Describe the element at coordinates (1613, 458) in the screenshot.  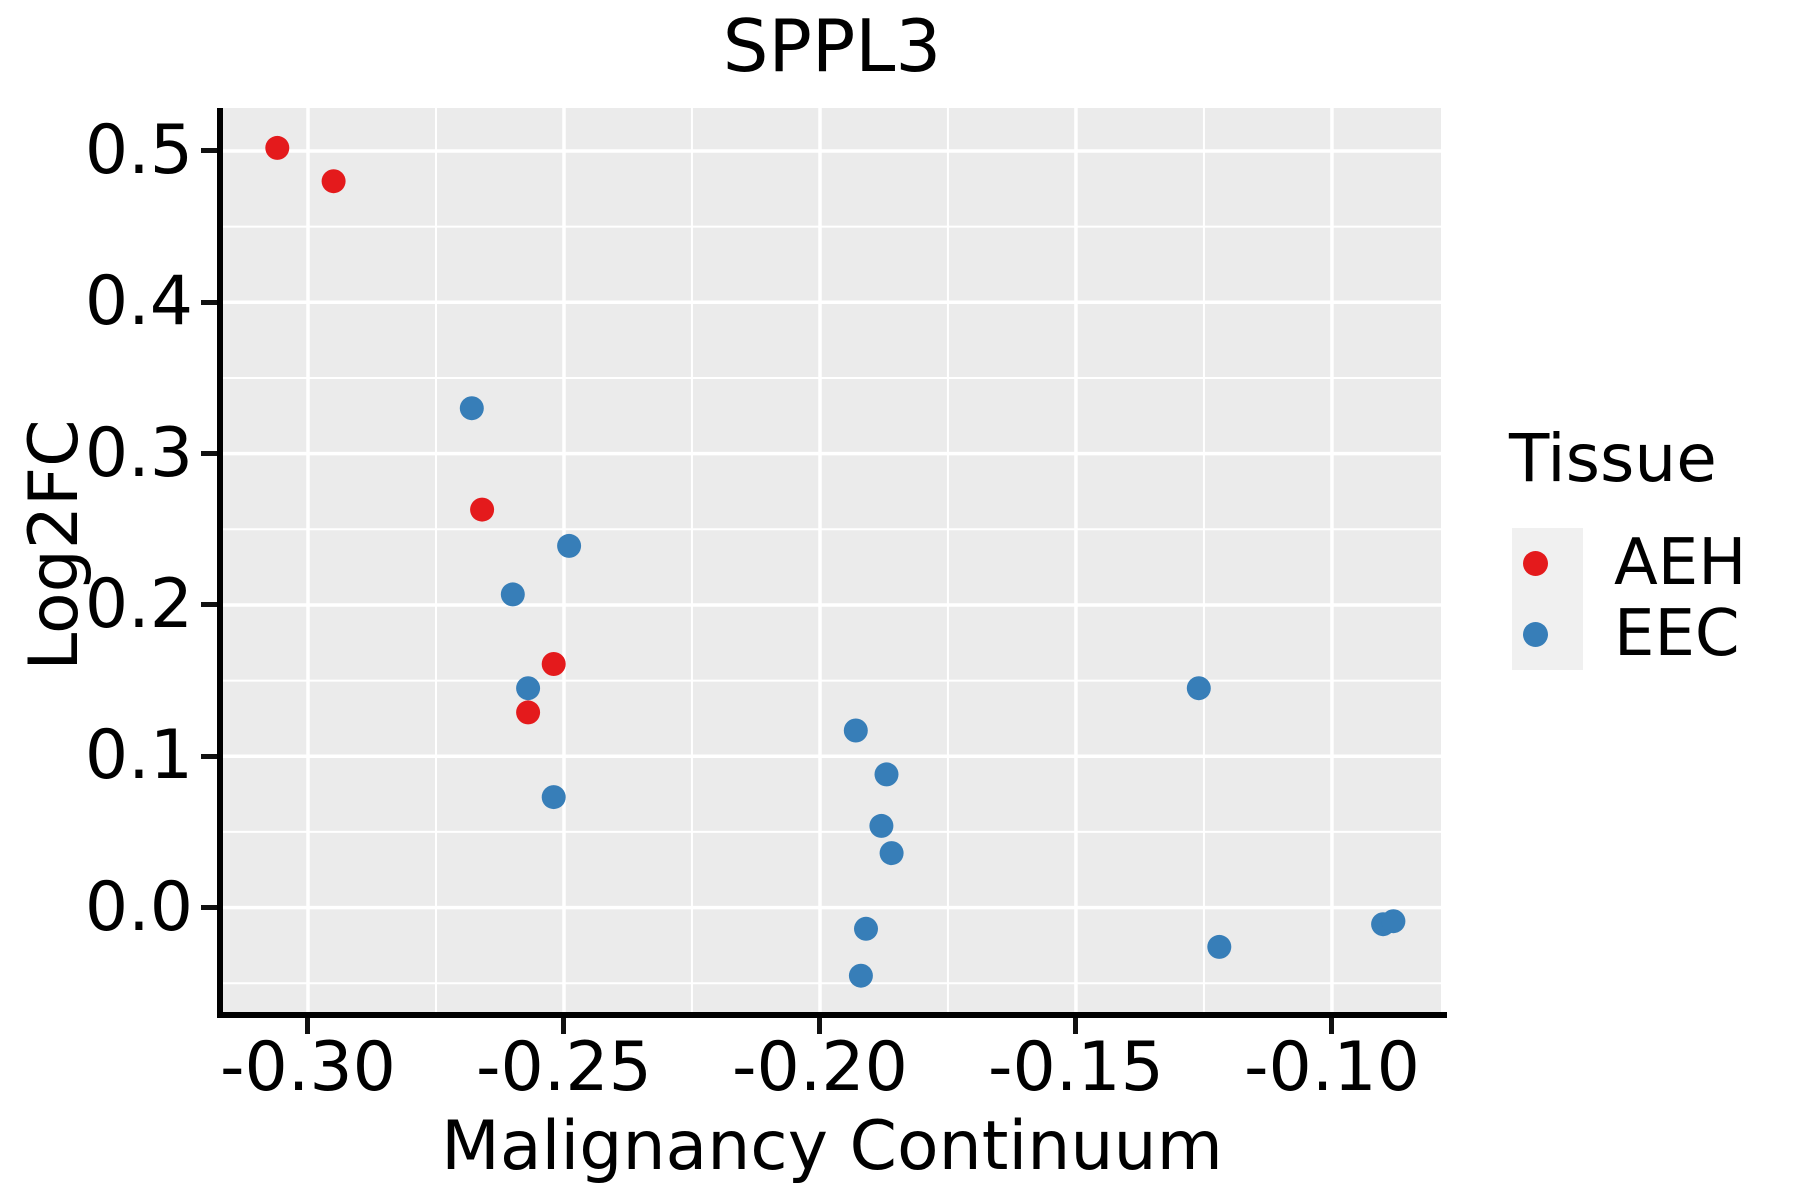
I see `legend-title: Tissue` at that location.